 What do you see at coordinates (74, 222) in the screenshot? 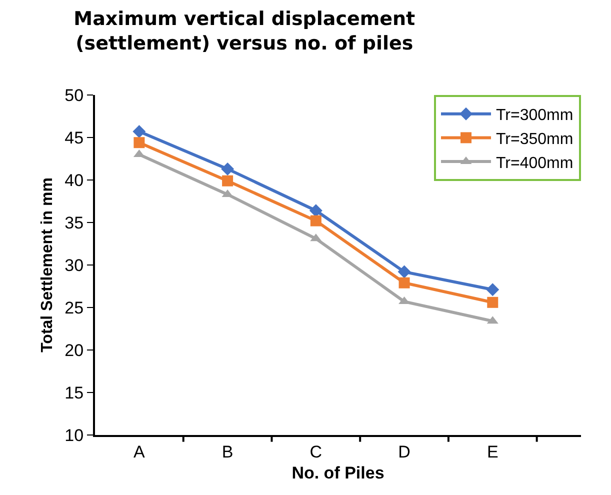
I see `y-tick-label: 35` at bounding box center [74, 222].